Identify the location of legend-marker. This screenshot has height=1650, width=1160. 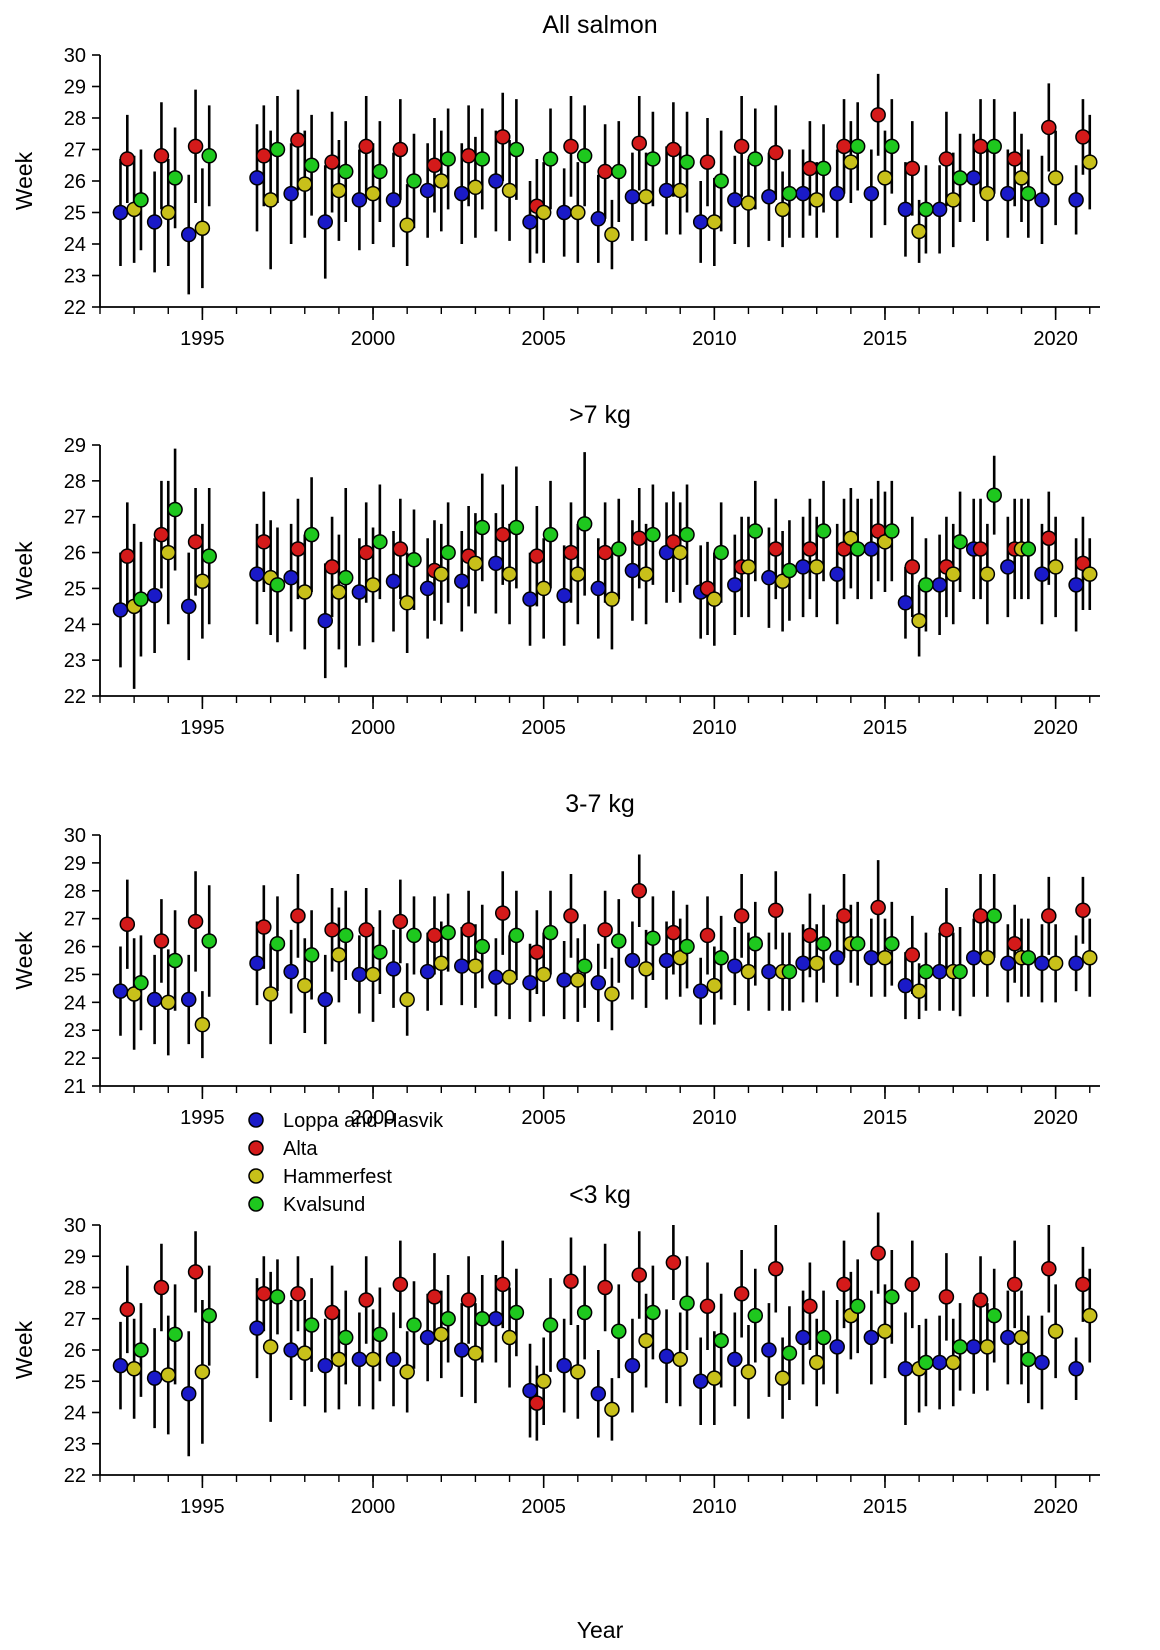
(256, 1204).